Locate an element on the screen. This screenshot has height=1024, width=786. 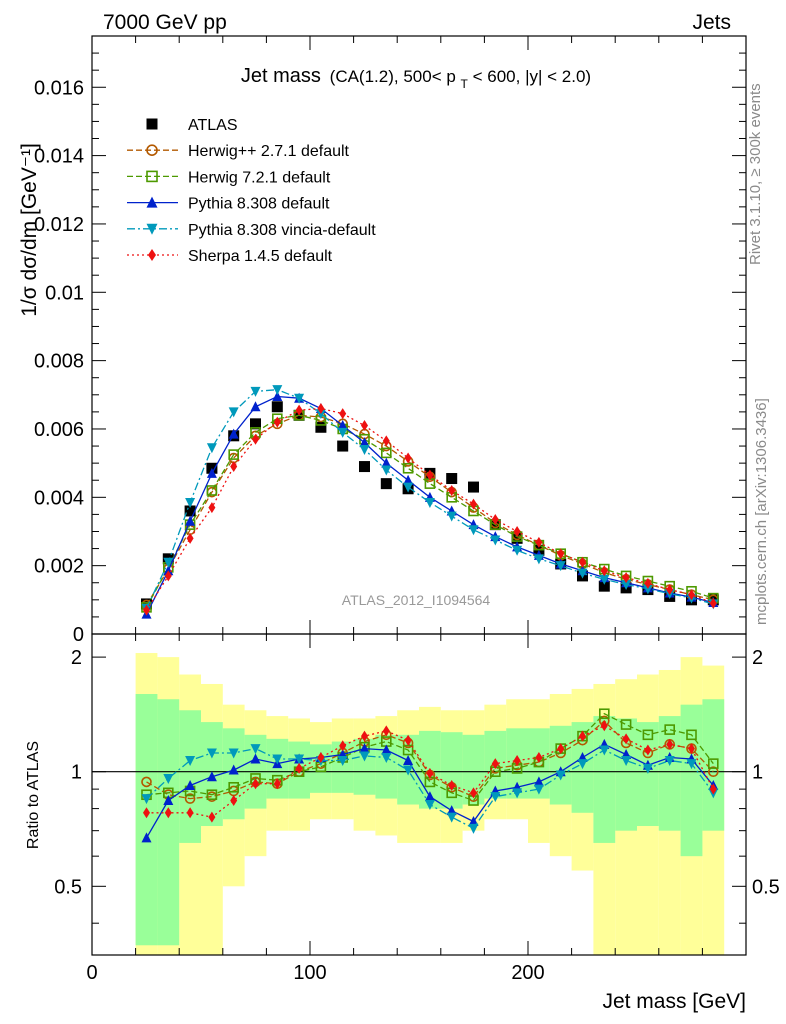
chart-title-main: Jet mass is located at coordinates (281, 76).